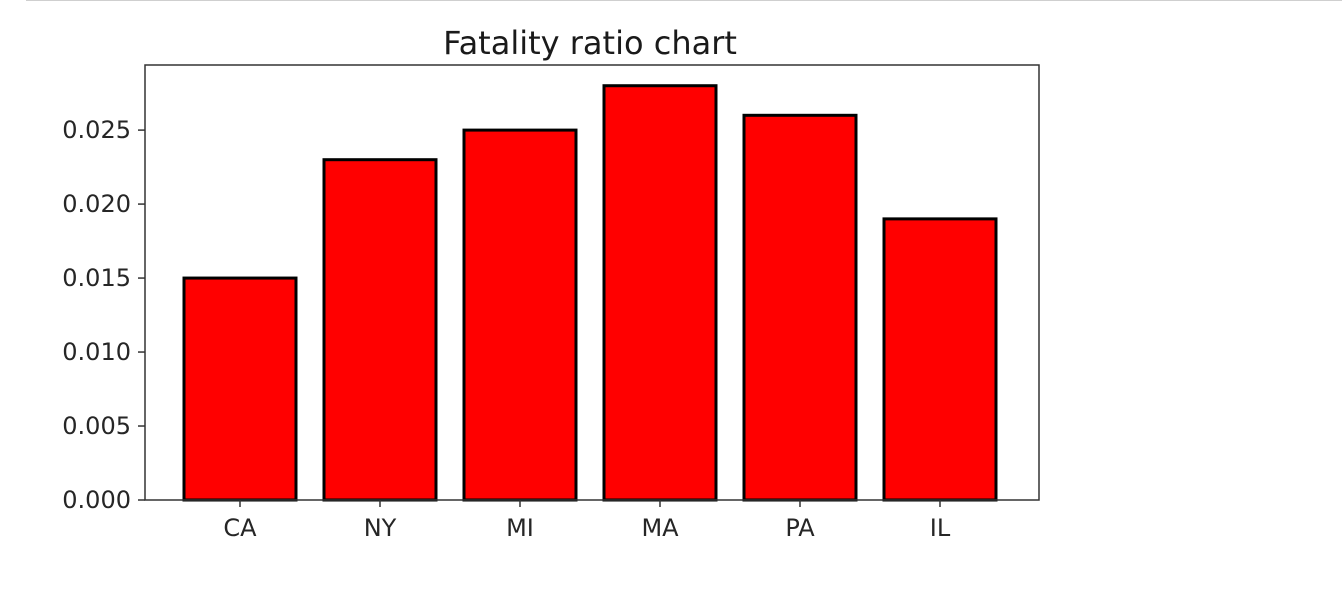  I want to click on bar-ca, so click(240, 389).